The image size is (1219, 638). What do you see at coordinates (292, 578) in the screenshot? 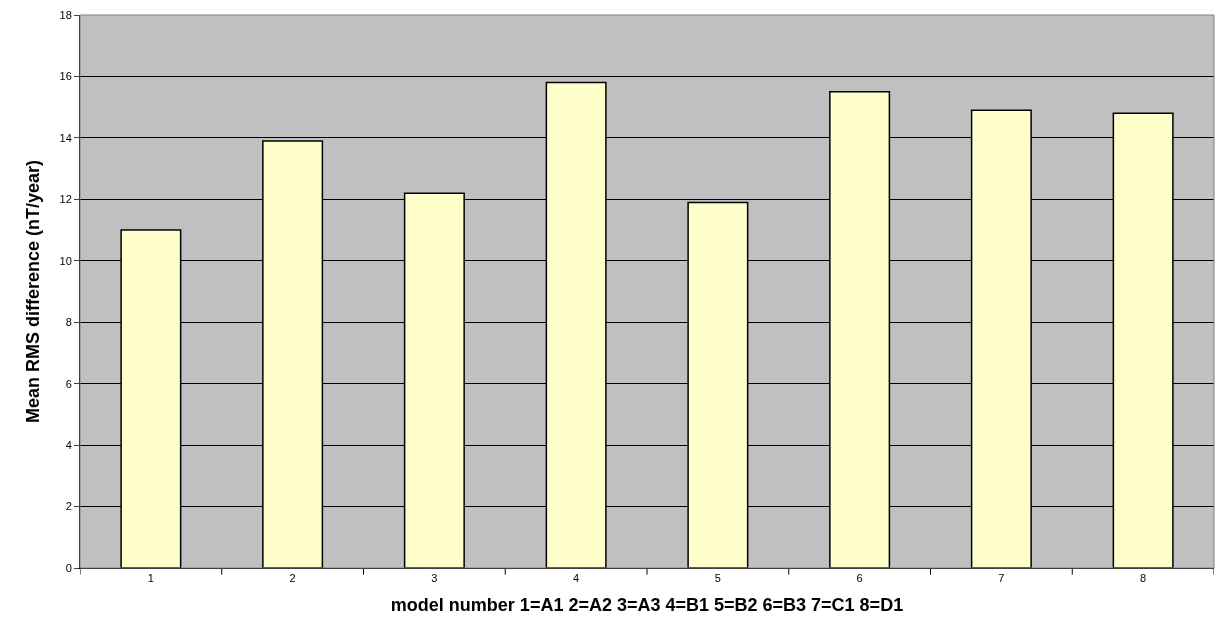
I see `x-tick-label: 2` at bounding box center [292, 578].